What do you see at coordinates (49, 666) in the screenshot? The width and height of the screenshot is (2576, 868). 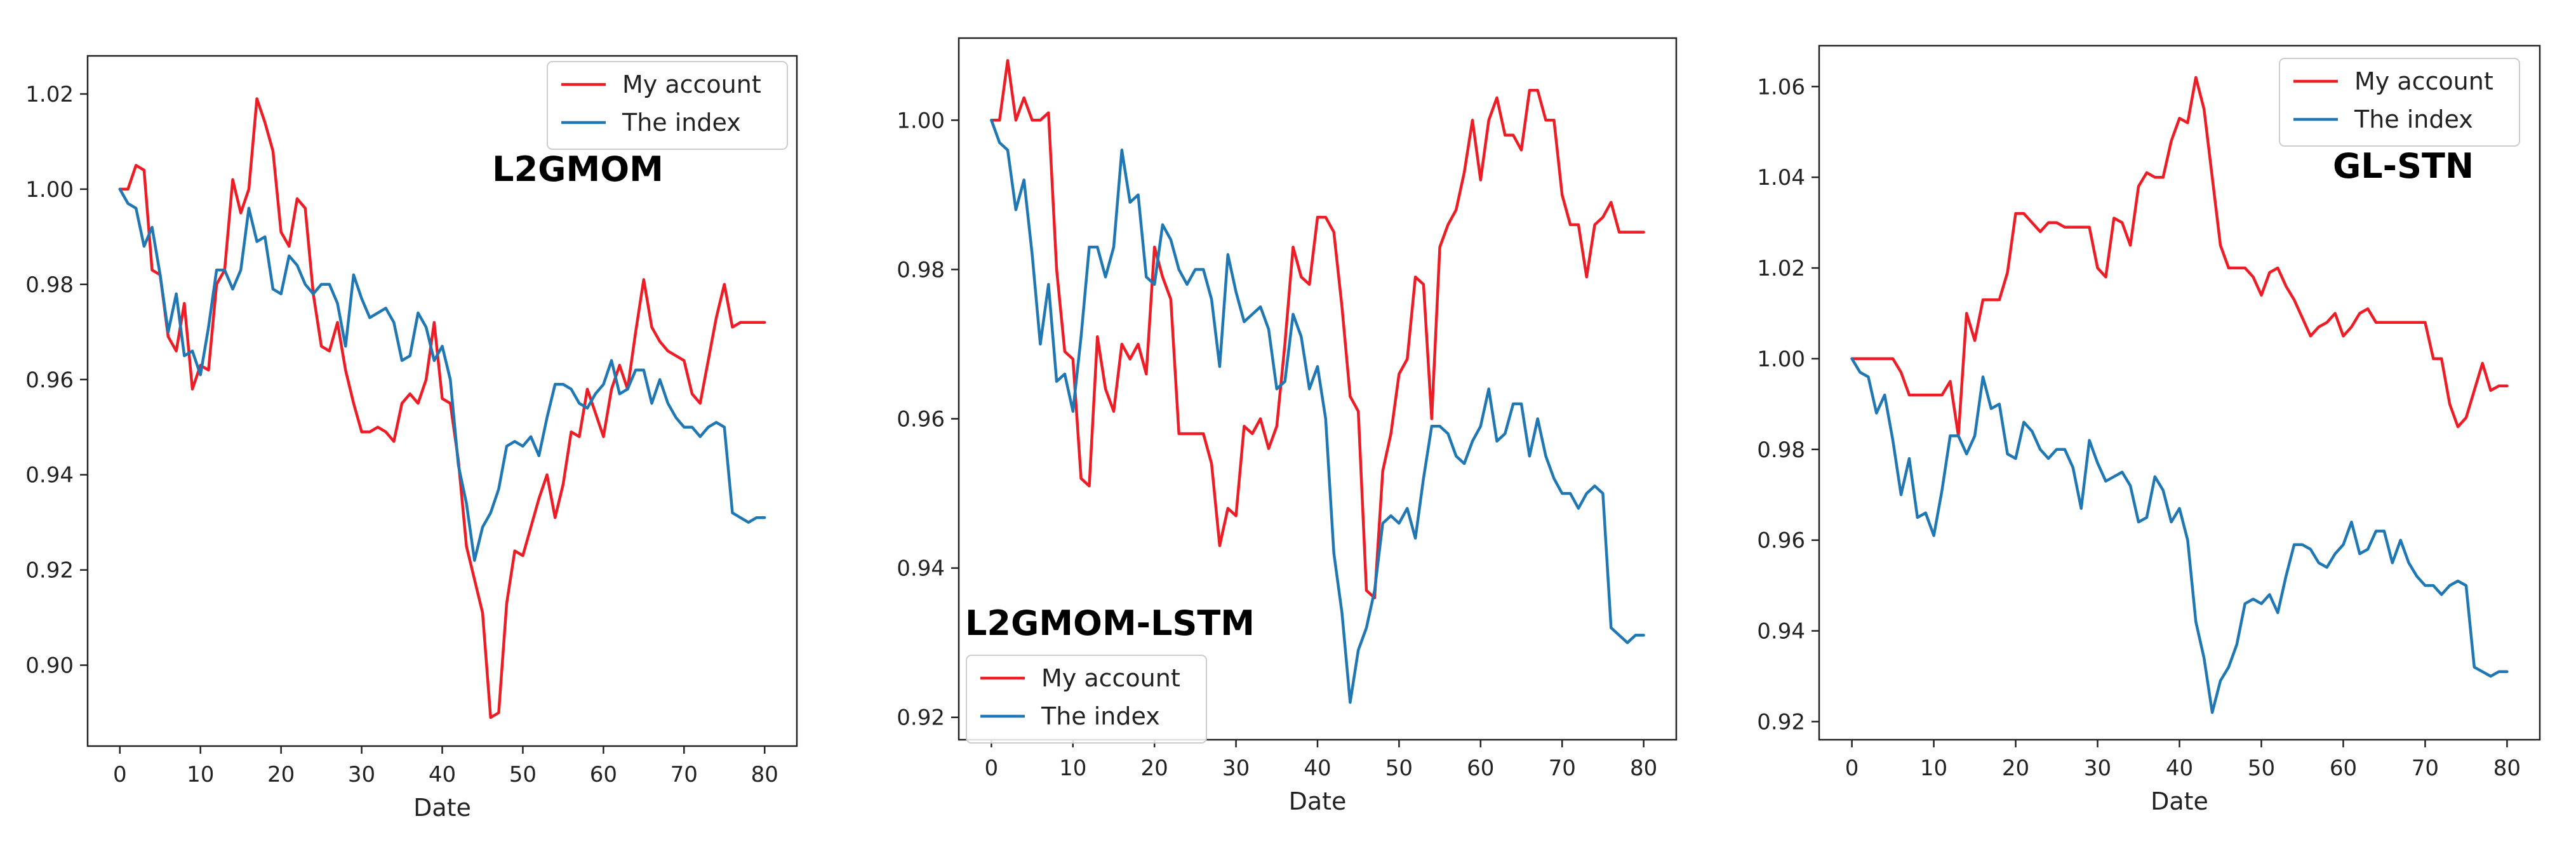 I see `y-tick-label: 0.90` at bounding box center [49, 666].